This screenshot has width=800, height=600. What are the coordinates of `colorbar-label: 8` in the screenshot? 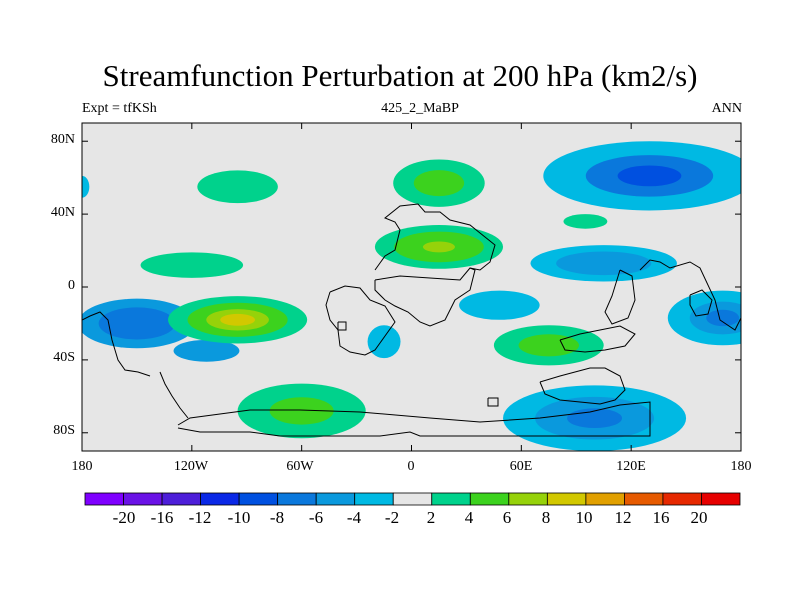 It's located at (546, 517).